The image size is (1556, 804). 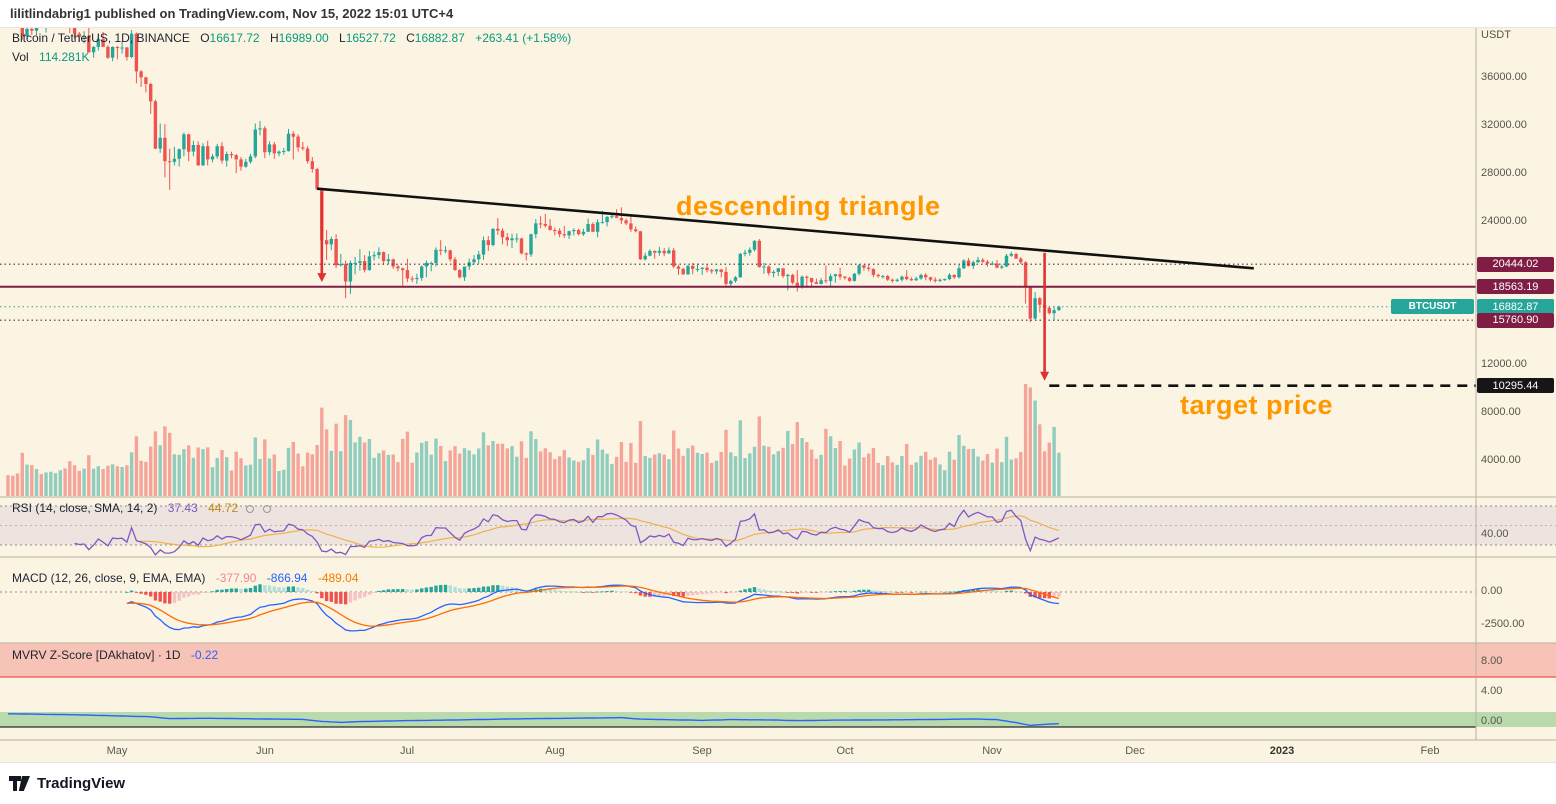 What do you see at coordinates (410, 38) in the screenshot?
I see `ohlc-close-label: C` at bounding box center [410, 38].